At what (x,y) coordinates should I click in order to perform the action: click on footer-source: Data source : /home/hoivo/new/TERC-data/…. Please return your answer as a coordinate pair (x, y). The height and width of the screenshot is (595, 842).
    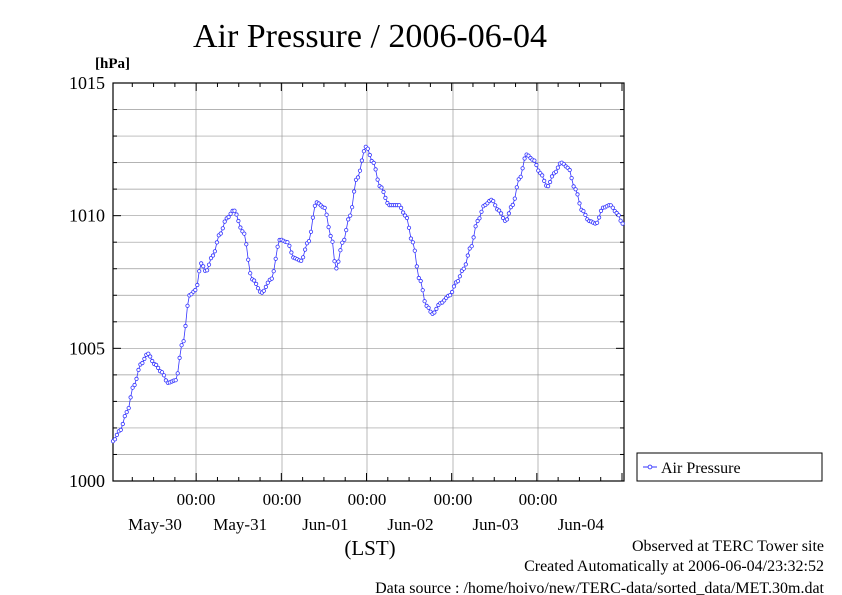
    Looking at the image, I should click on (599, 587).